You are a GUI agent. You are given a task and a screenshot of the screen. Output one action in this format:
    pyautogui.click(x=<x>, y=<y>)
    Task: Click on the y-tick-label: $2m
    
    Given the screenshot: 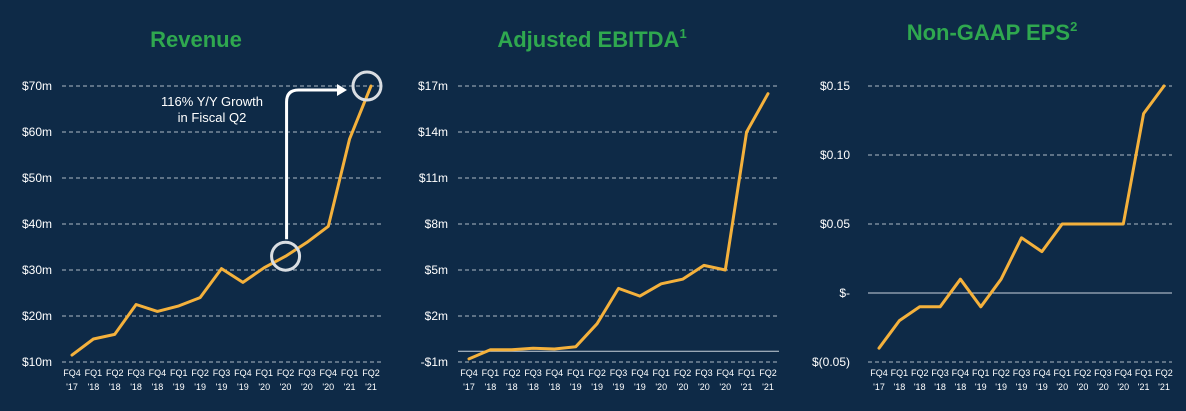 What is the action you would take?
    pyautogui.click(x=436, y=316)
    